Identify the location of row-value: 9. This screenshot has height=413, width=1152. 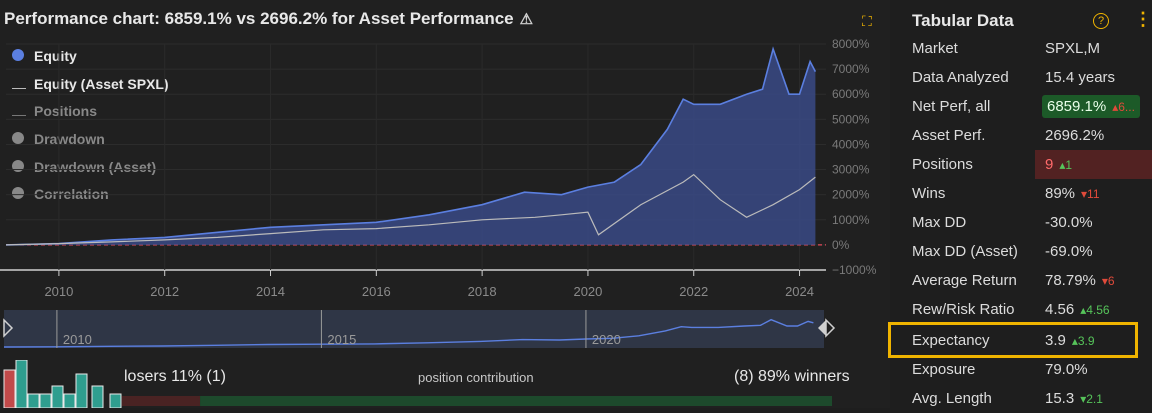
(1049, 164).